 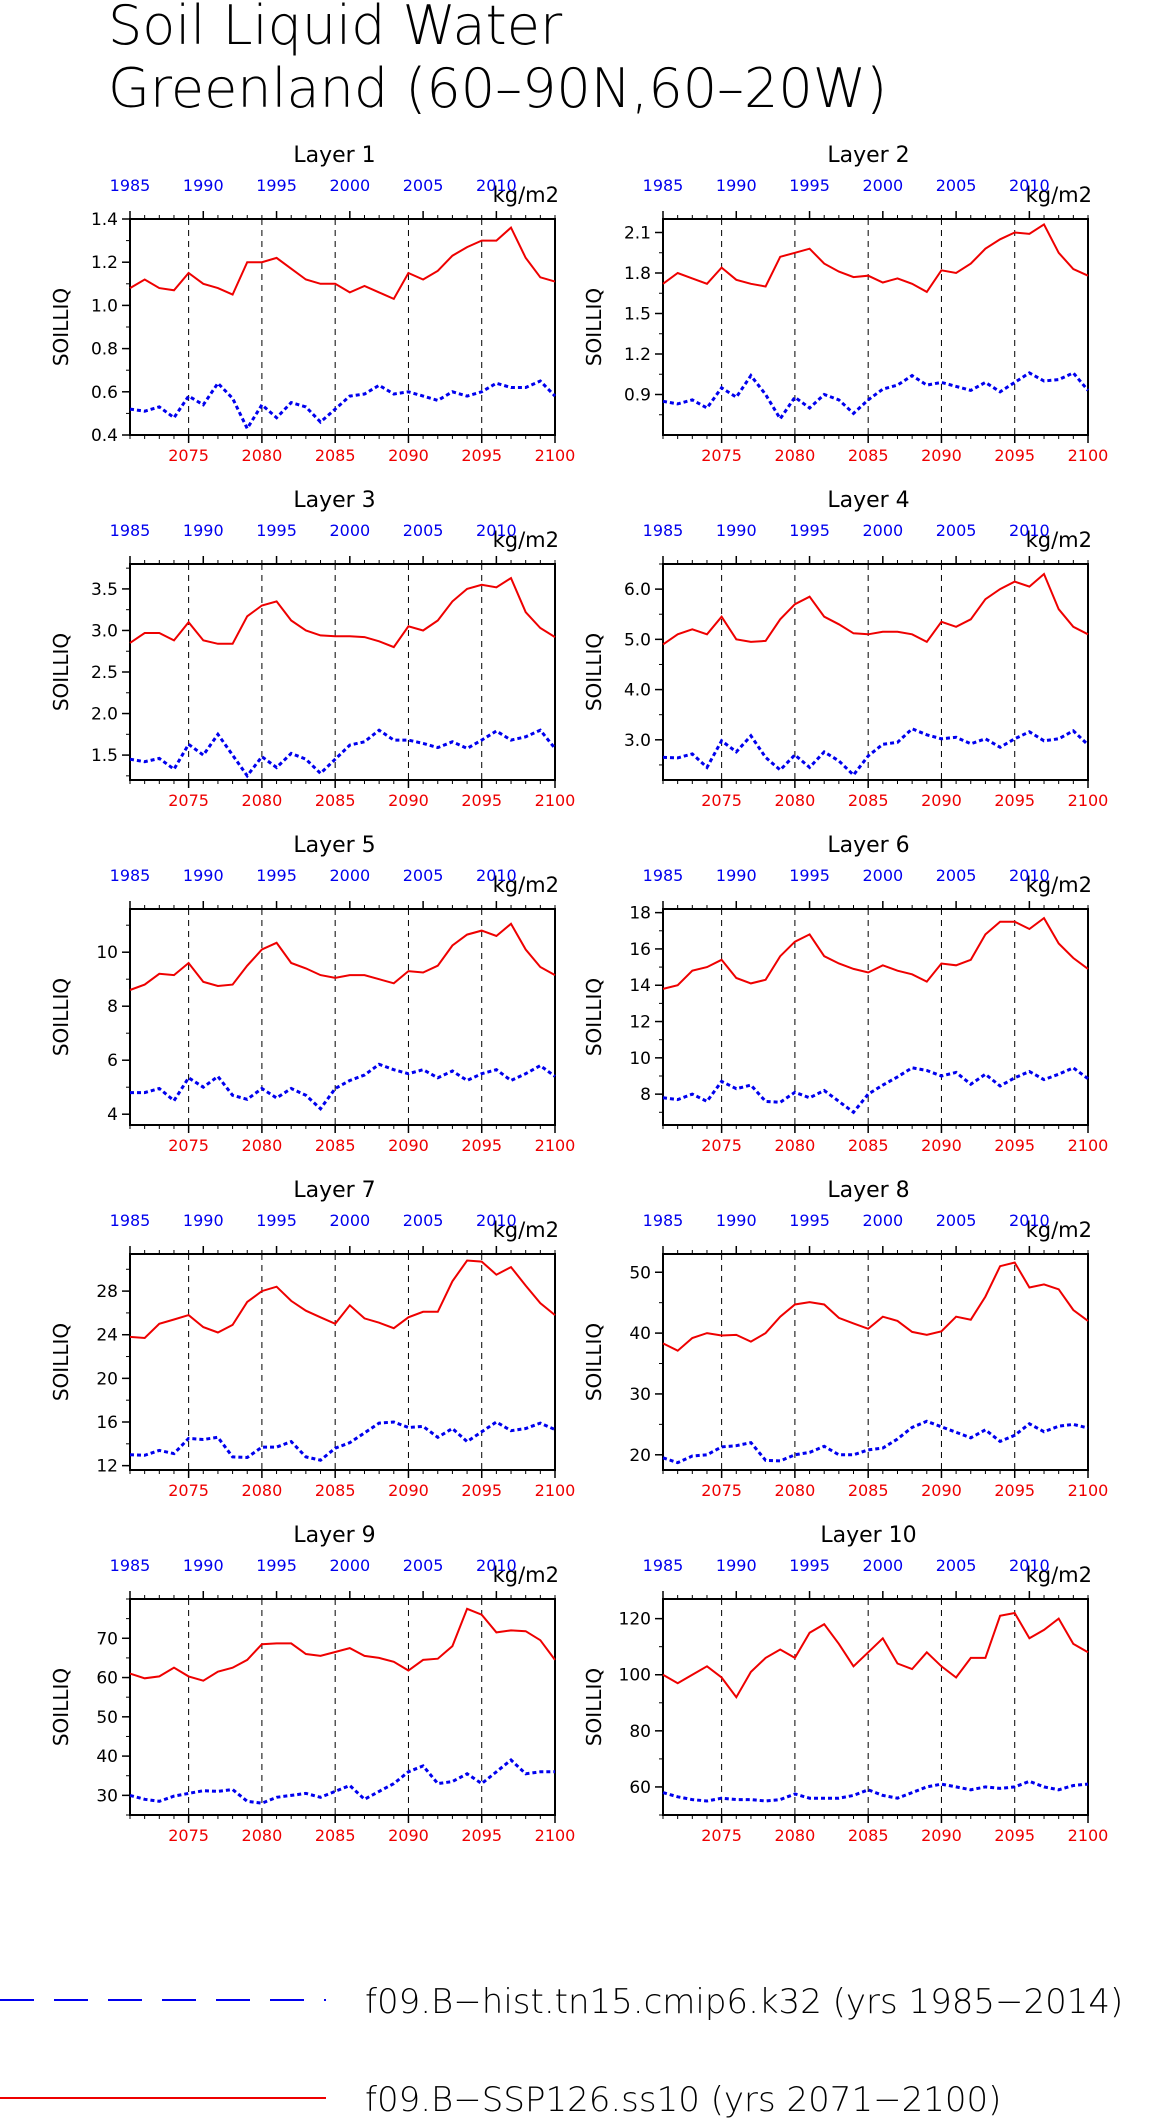 I want to click on panel-title: Layer 2, so click(x=868, y=155).